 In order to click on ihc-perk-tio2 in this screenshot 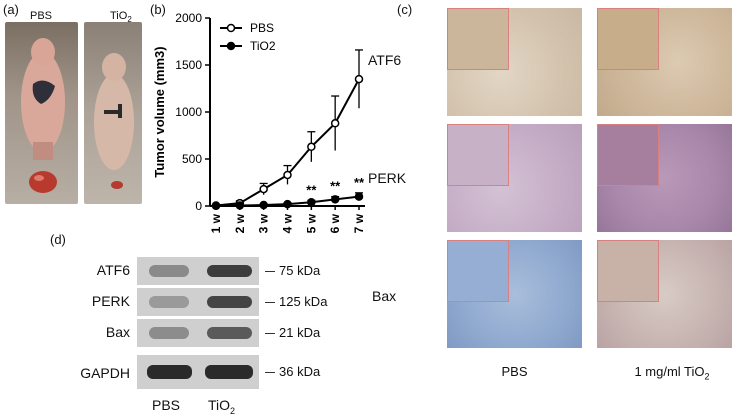, I will do `click(664, 178)`.